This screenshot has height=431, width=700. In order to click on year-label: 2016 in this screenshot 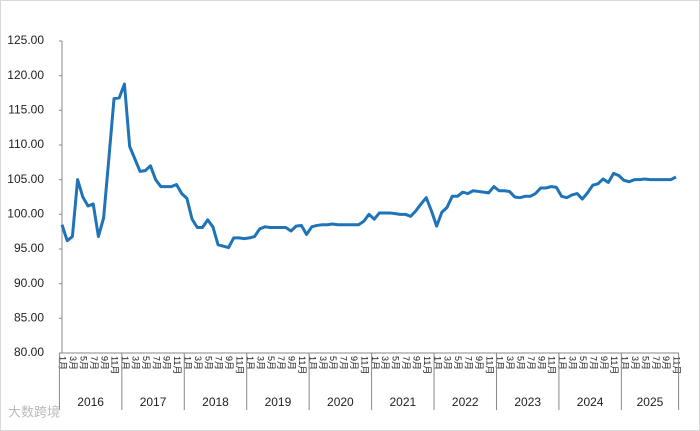, I will do `click(90, 402)`.